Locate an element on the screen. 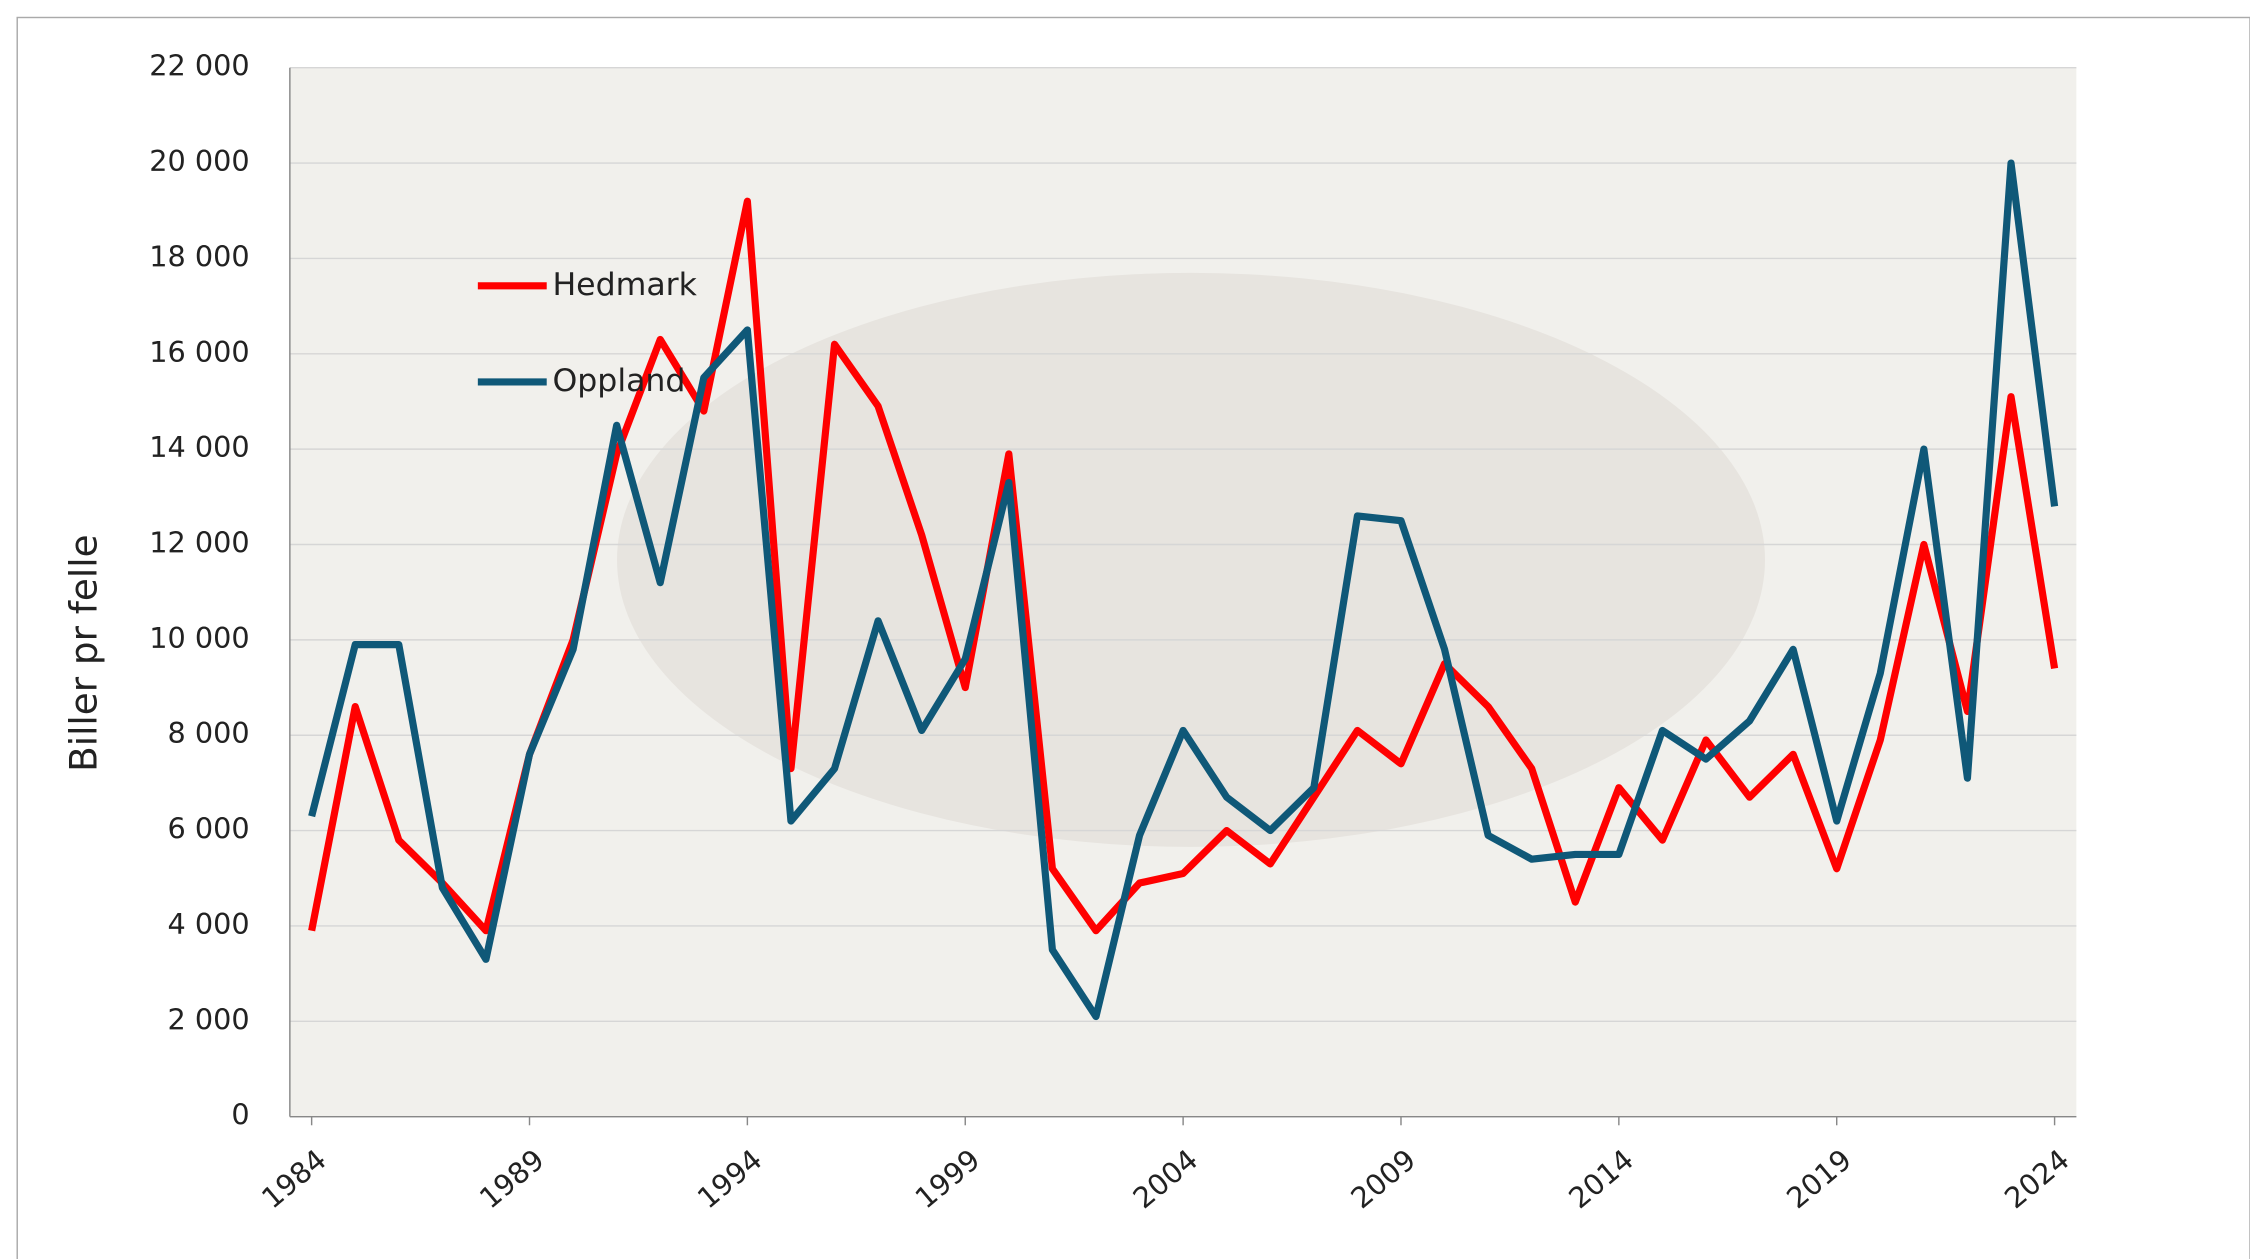 This screenshot has width=2250, height=1259. y-tick-label: 22 000 is located at coordinates (199, 66).